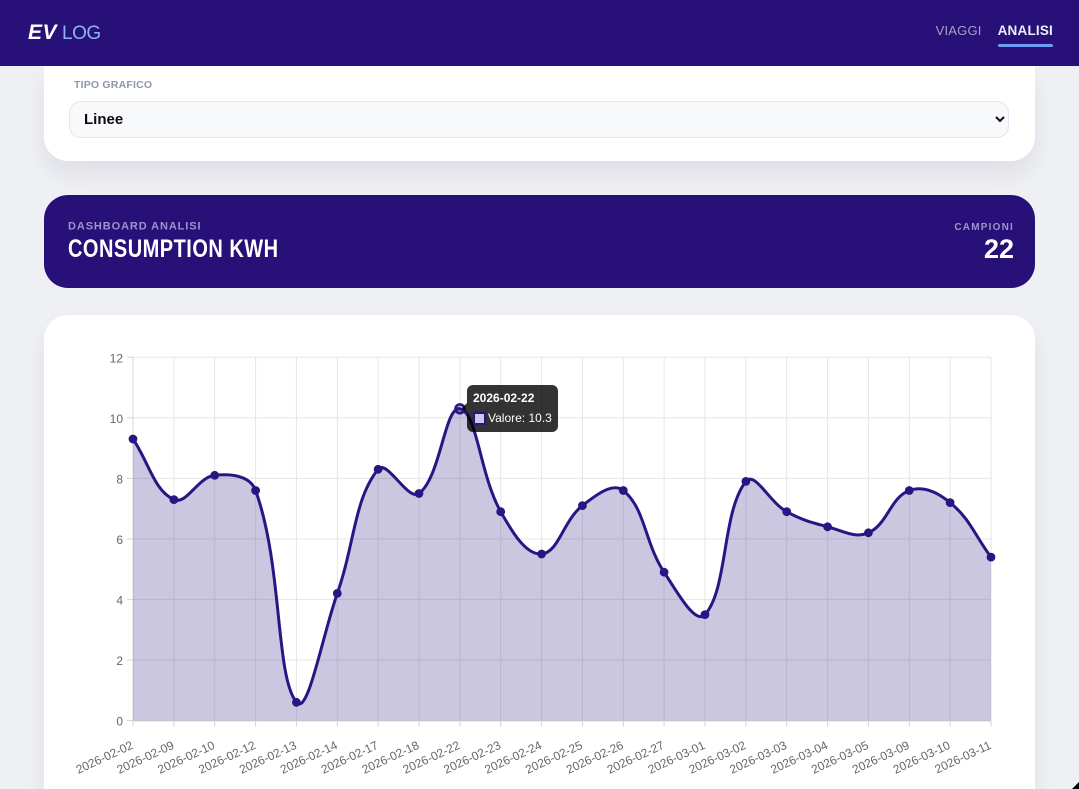 The image size is (1079, 789). What do you see at coordinates (119, 540) in the screenshot?
I see `svg-text: 6` at bounding box center [119, 540].